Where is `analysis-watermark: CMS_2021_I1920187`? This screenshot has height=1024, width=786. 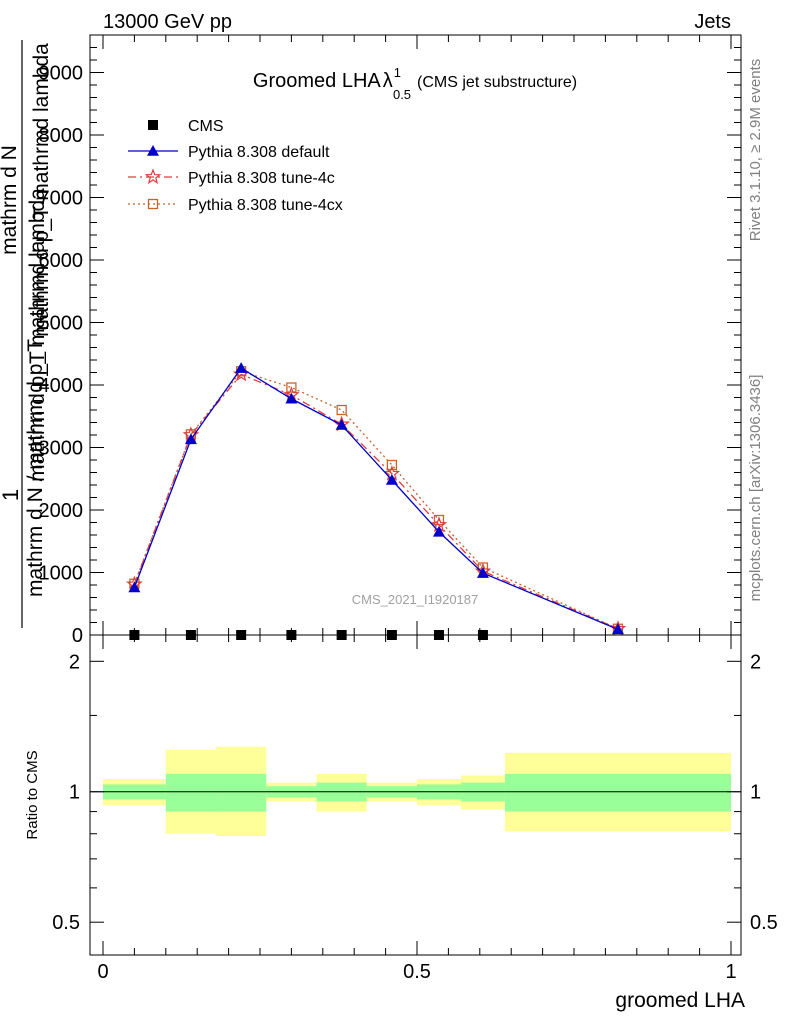 analysis-watermark: CMS_2021_I1920187 is located at coordinates (415, 599).